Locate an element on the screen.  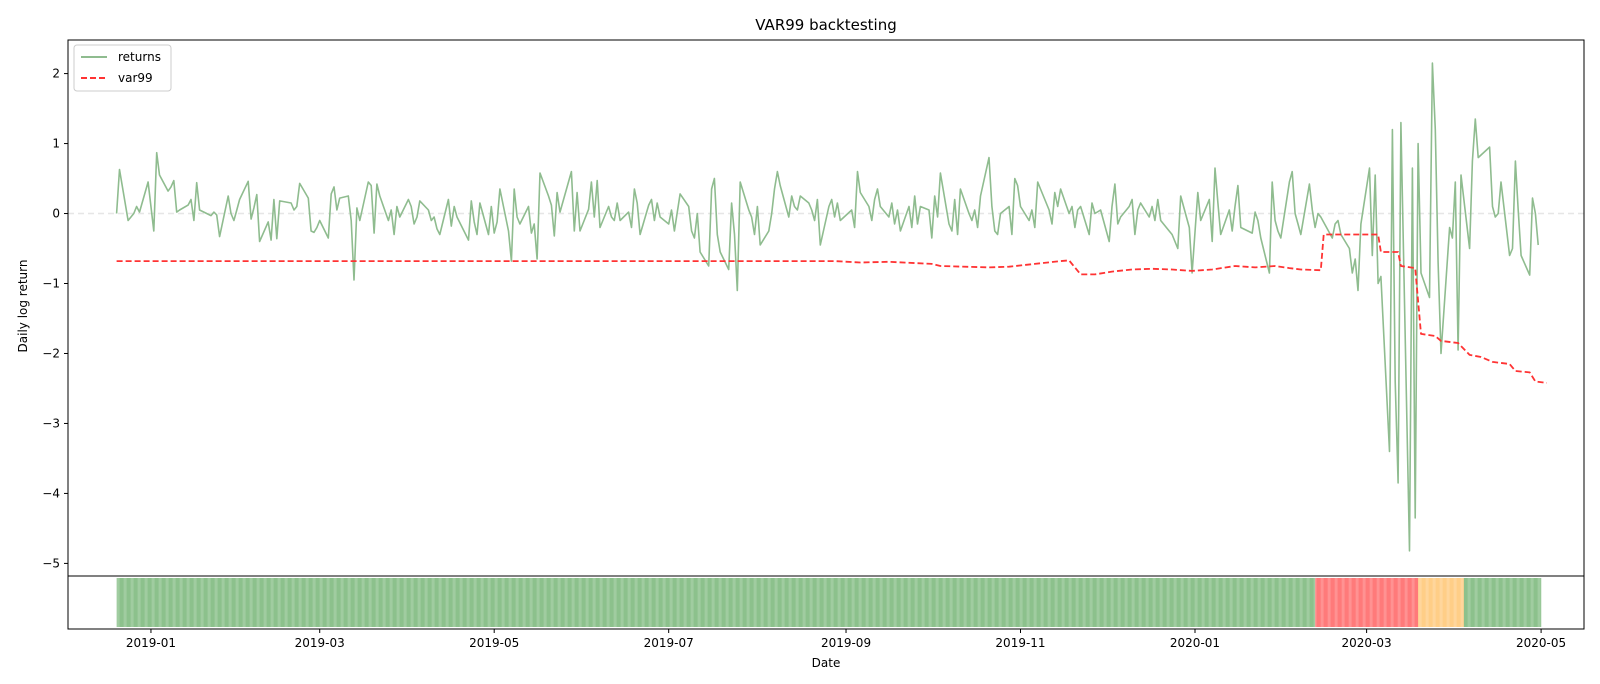
legend-label-var99: var99 is located at coordinates (135, 78).